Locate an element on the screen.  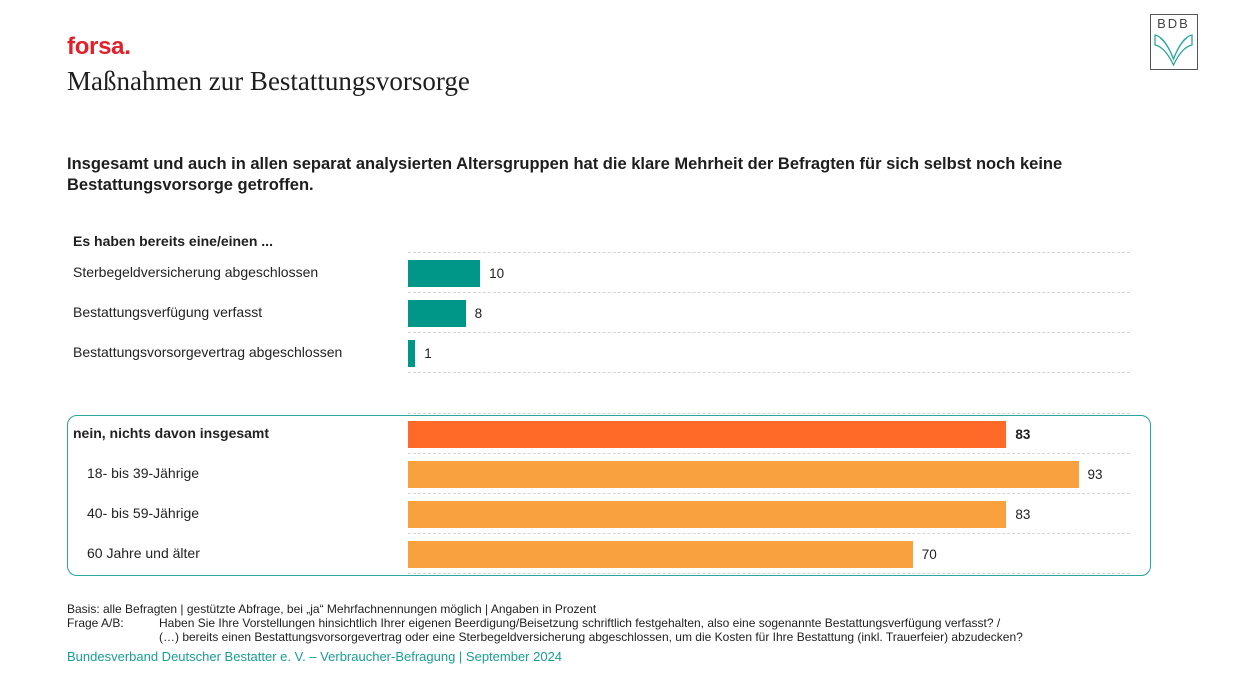
category-label: Bestattungsverfügung verfasst is located at coordinates (168, 312).